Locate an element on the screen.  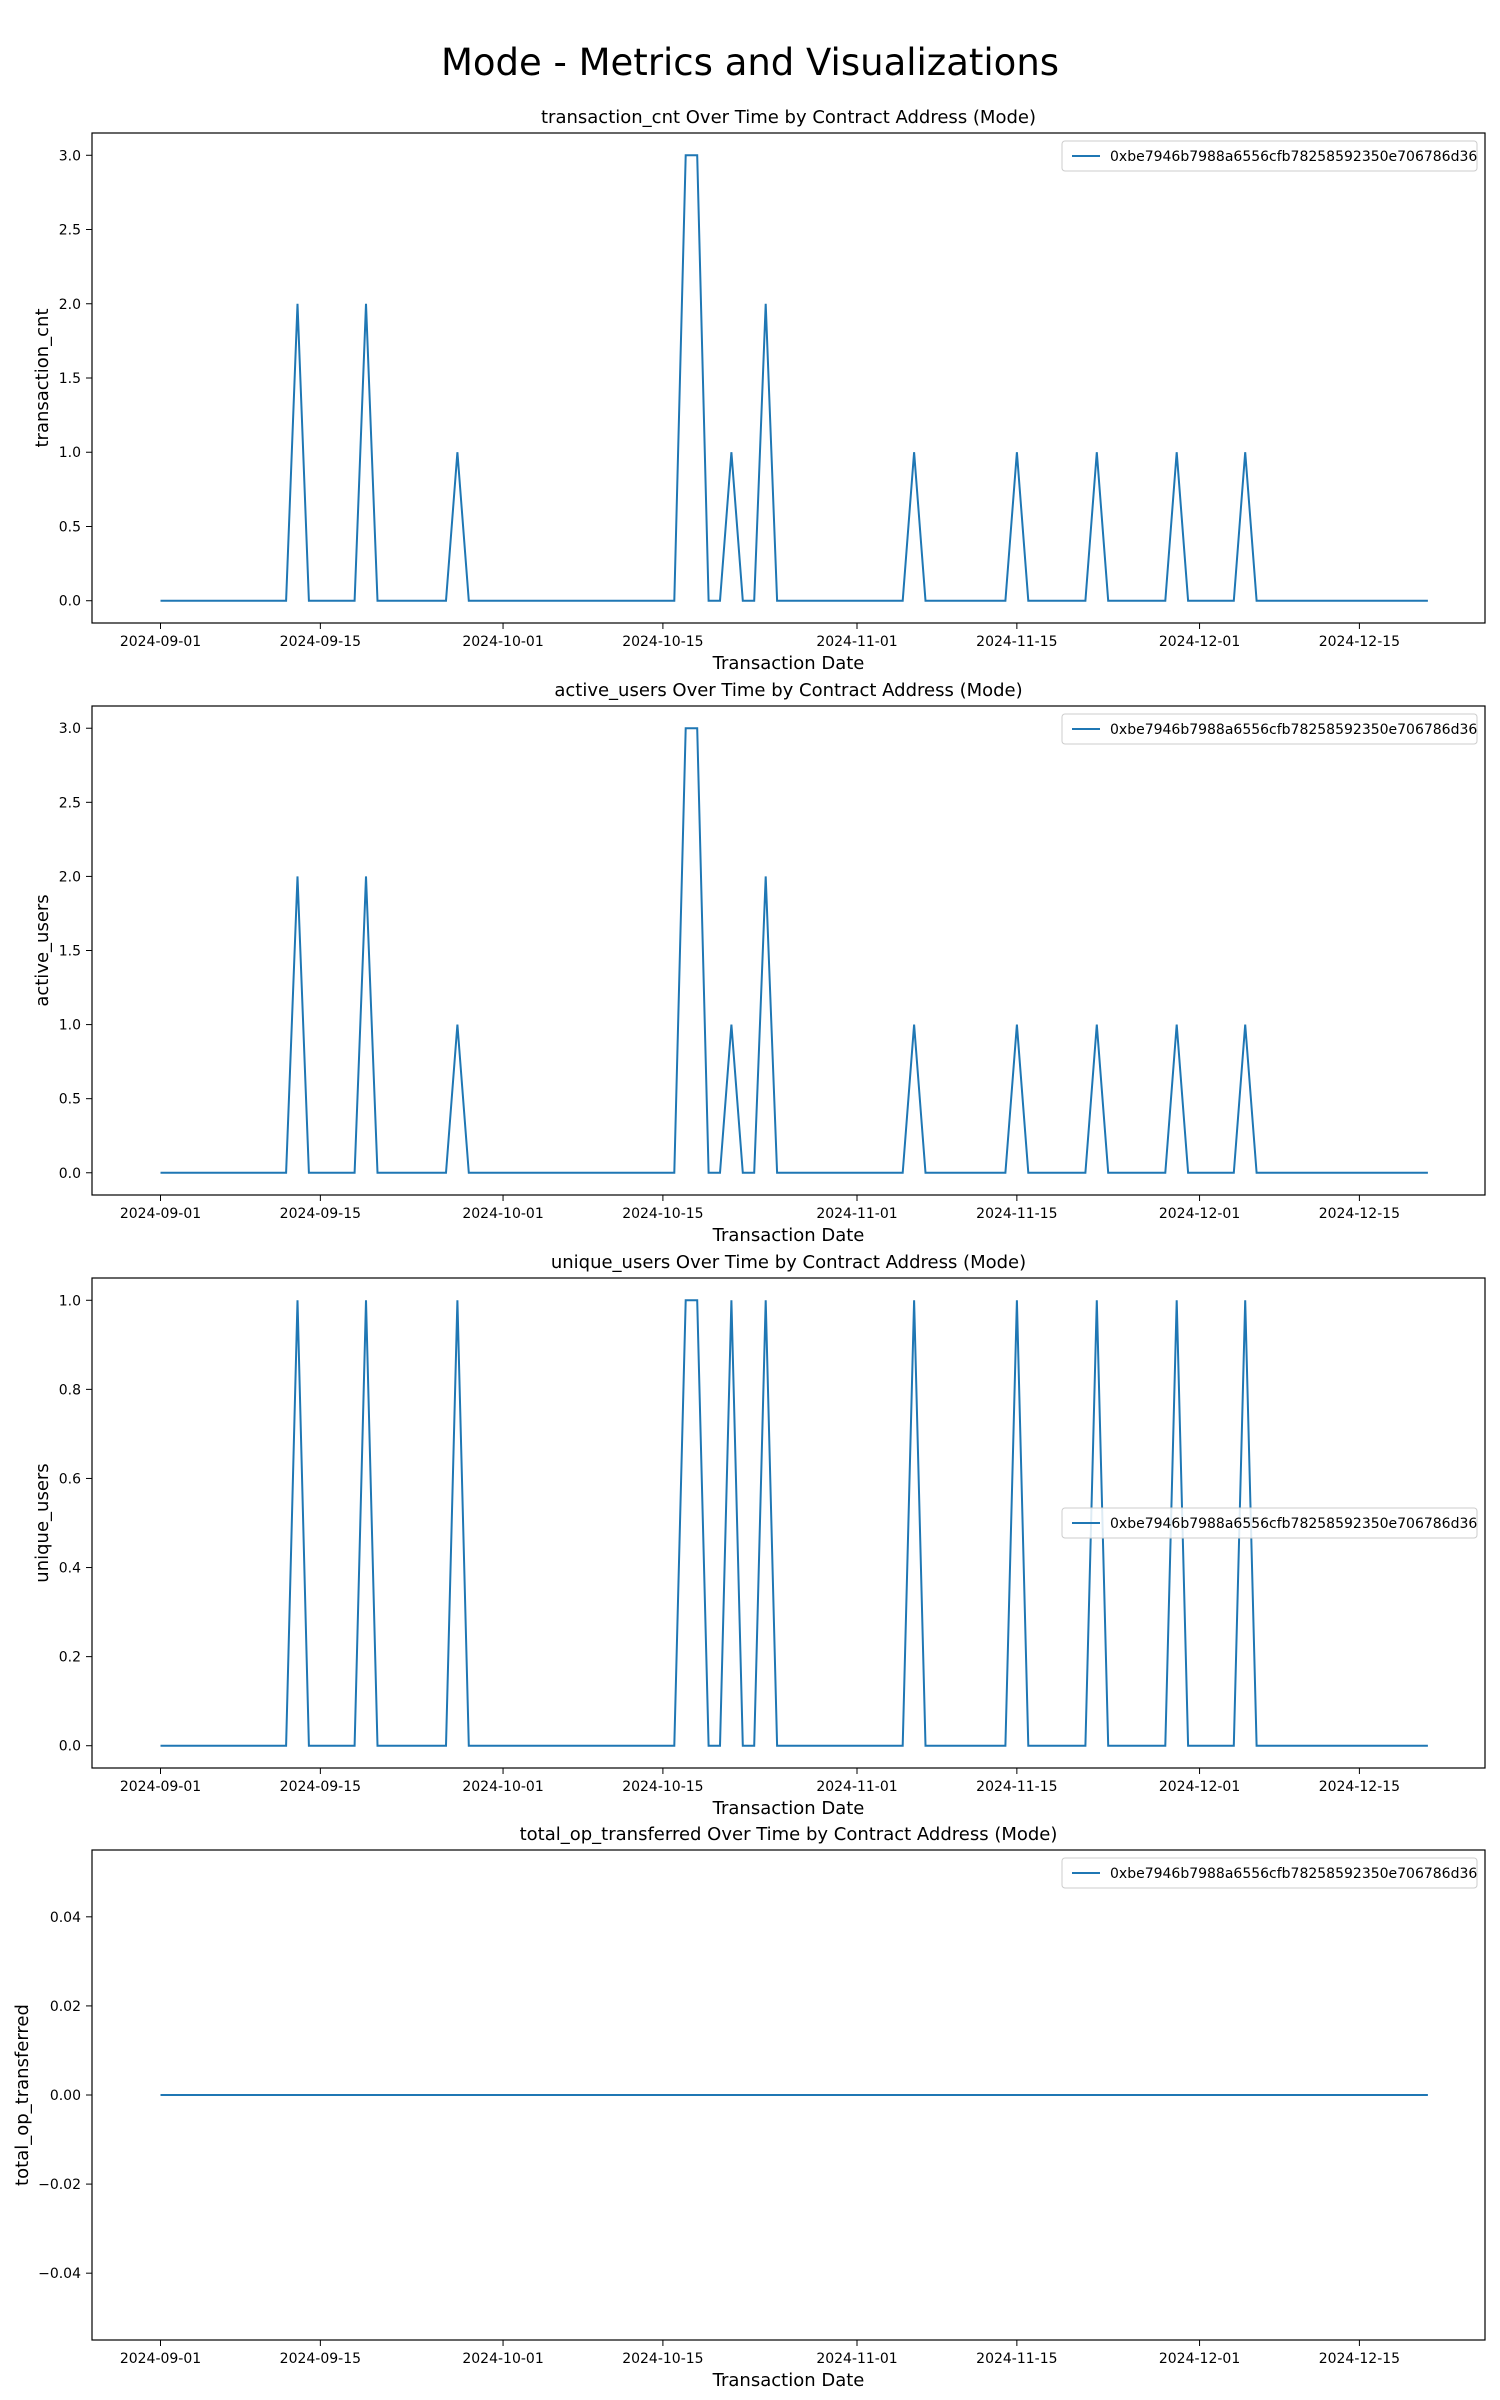
y-axis-label: active_users is located at coordinates (42, 950).